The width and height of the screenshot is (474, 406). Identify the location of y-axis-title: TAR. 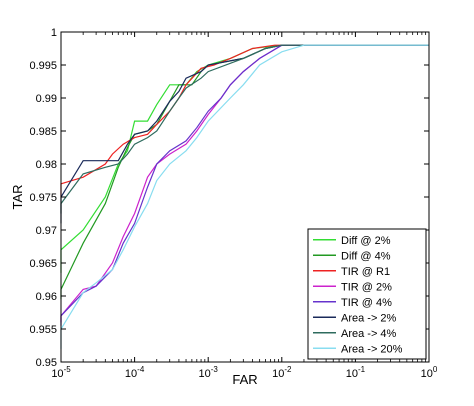
(17, 196).